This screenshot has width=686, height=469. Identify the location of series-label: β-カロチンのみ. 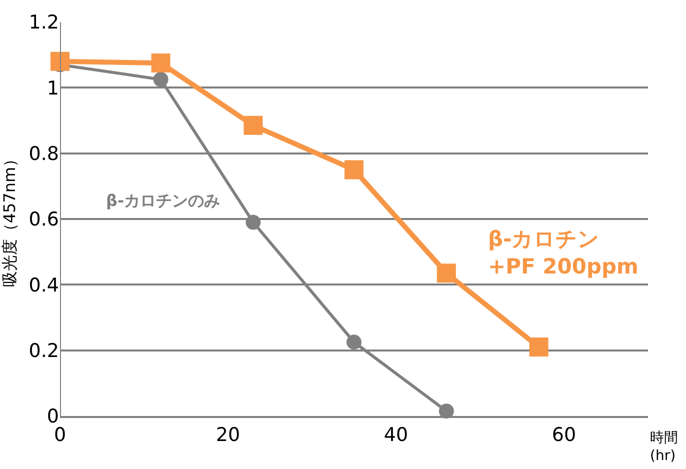
(163, 200).